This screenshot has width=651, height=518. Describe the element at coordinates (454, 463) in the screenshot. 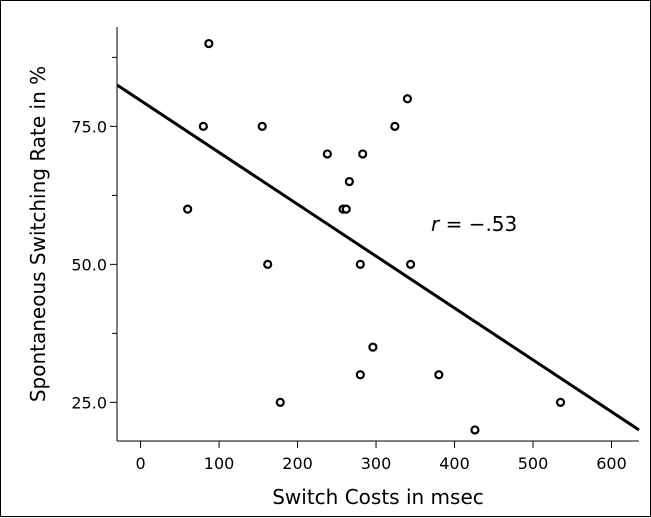

I see `x-tick-label: 400` at that location.